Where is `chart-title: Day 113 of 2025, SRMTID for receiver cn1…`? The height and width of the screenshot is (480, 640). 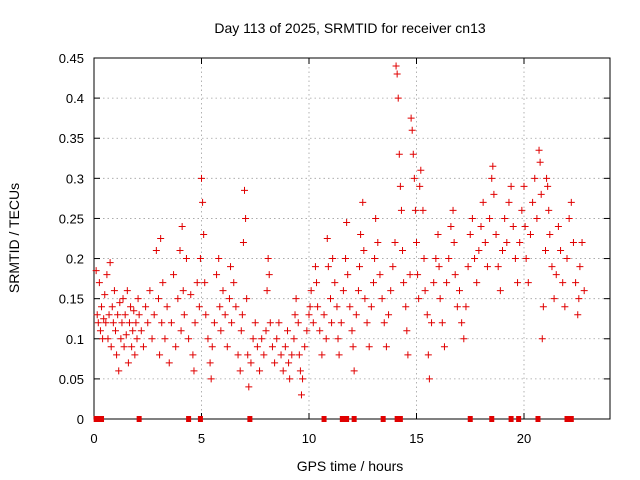 chart-title: Day 113 of 2025, SRMTID for receiver cn1… is located at coordinates (350, 28).